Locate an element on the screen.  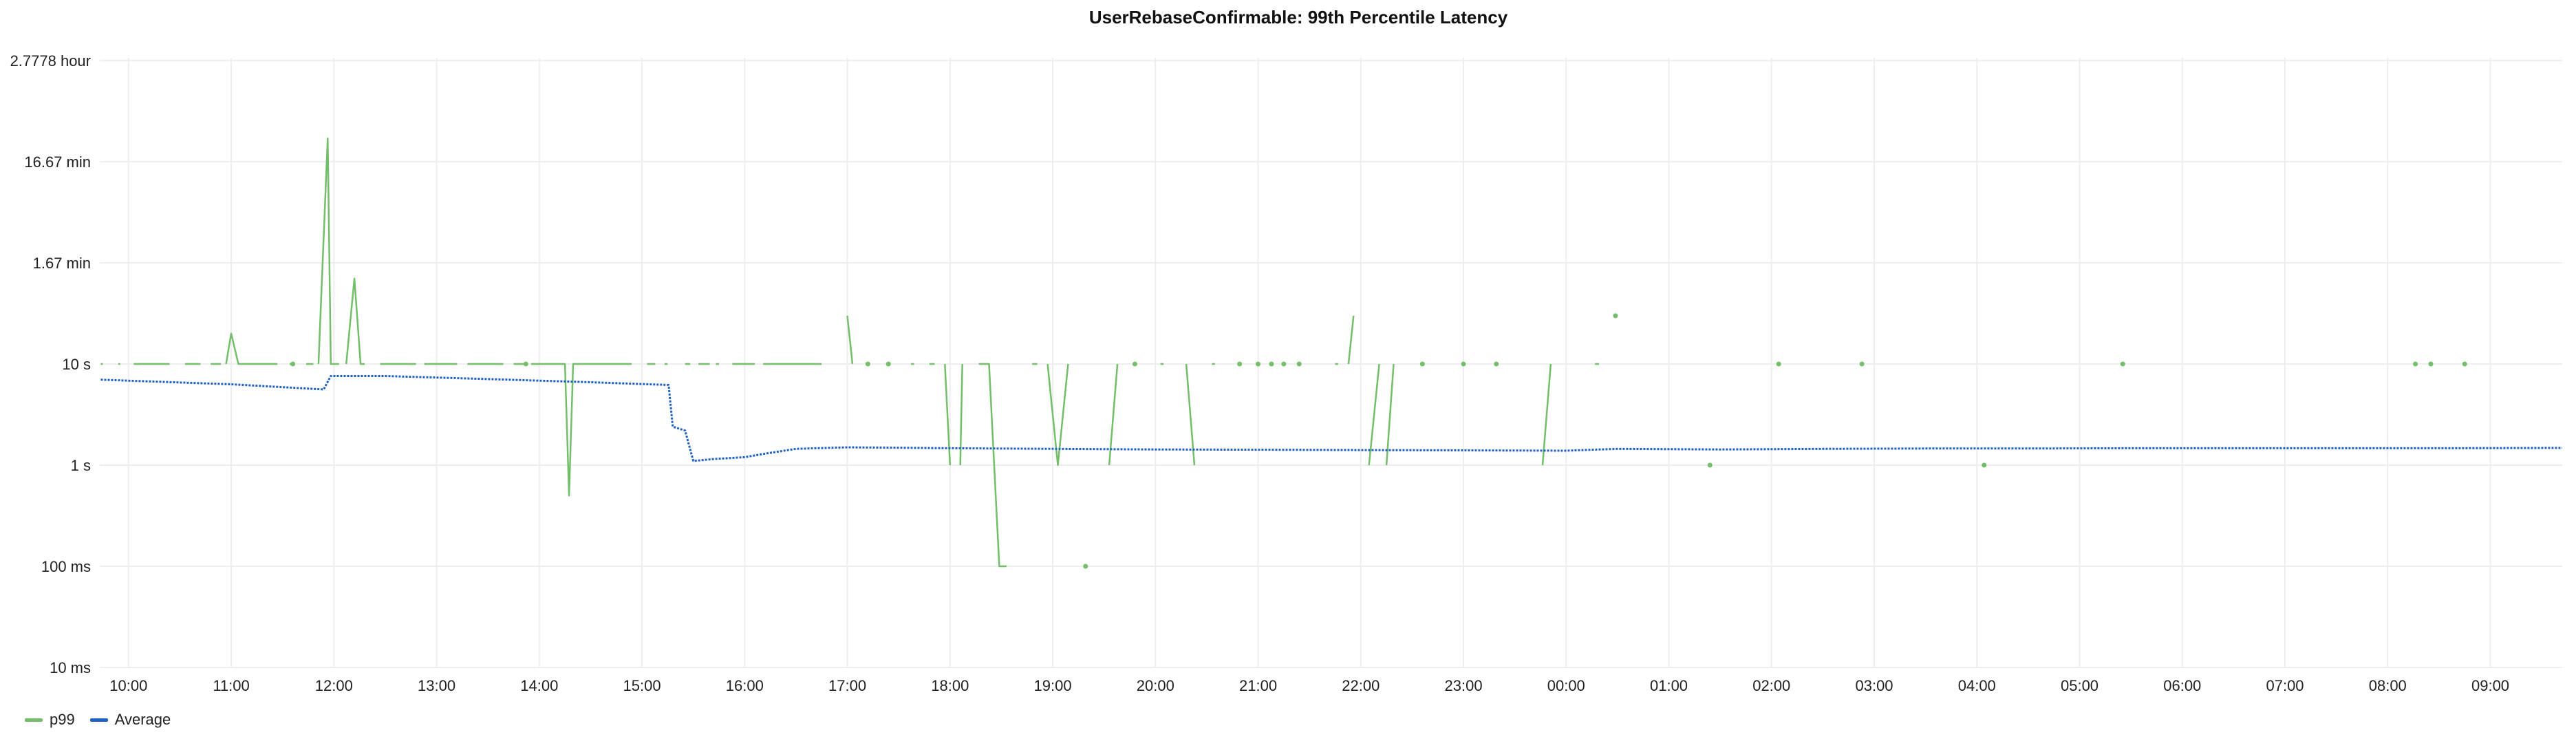
x-tick-label: 08:00 is located at coordinates (2388, 685).